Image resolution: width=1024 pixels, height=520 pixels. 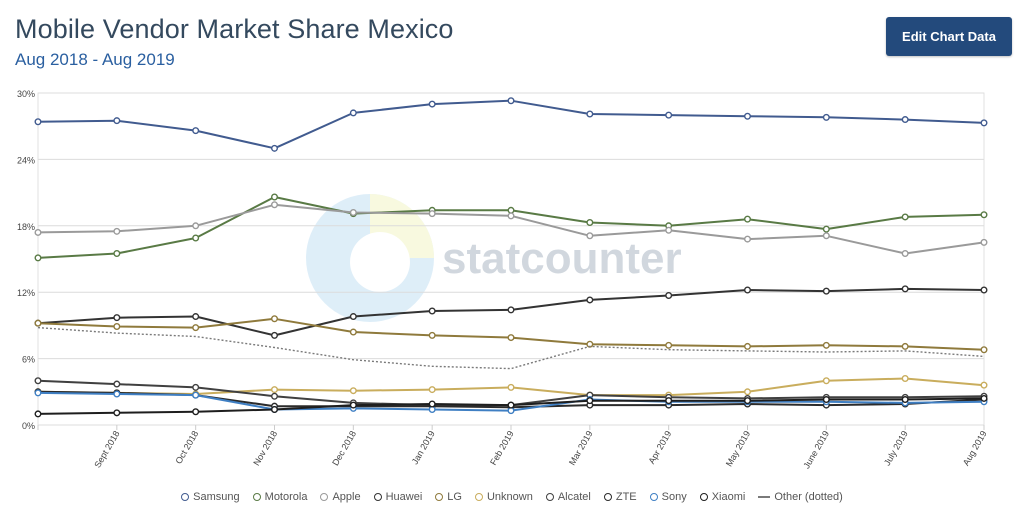 What do you see at coordinates (808, 497) in the screenshot?
I see `legend-label: Other (dotted)` at bounding box center [808, 497].